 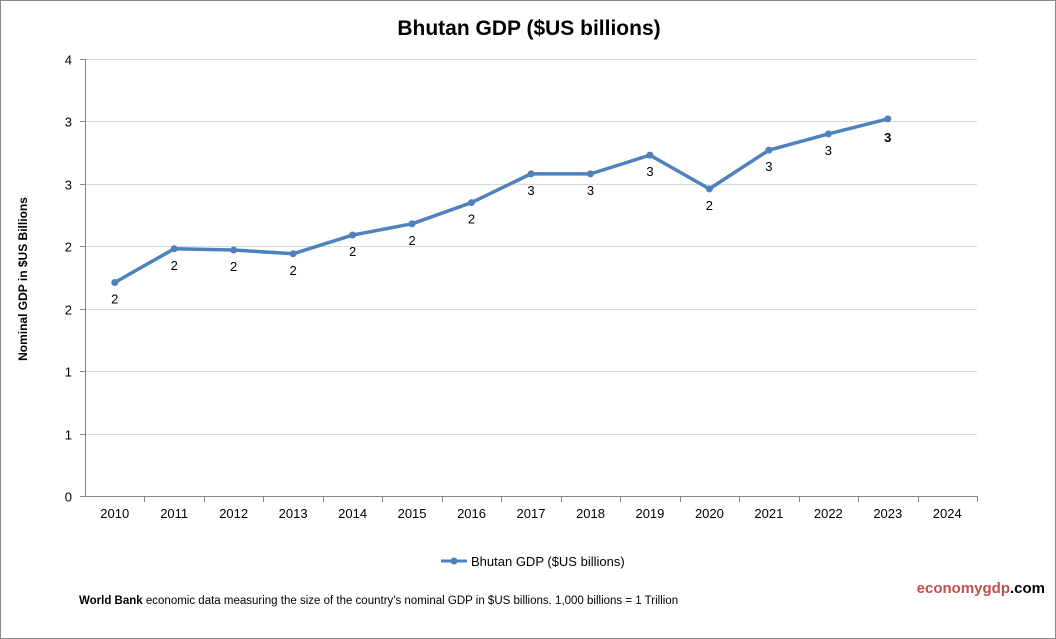 What do you see at coordinates (768, 513) in the screenshot?
I see `x-tick-label: 2021` at bounding box center [768, 513].